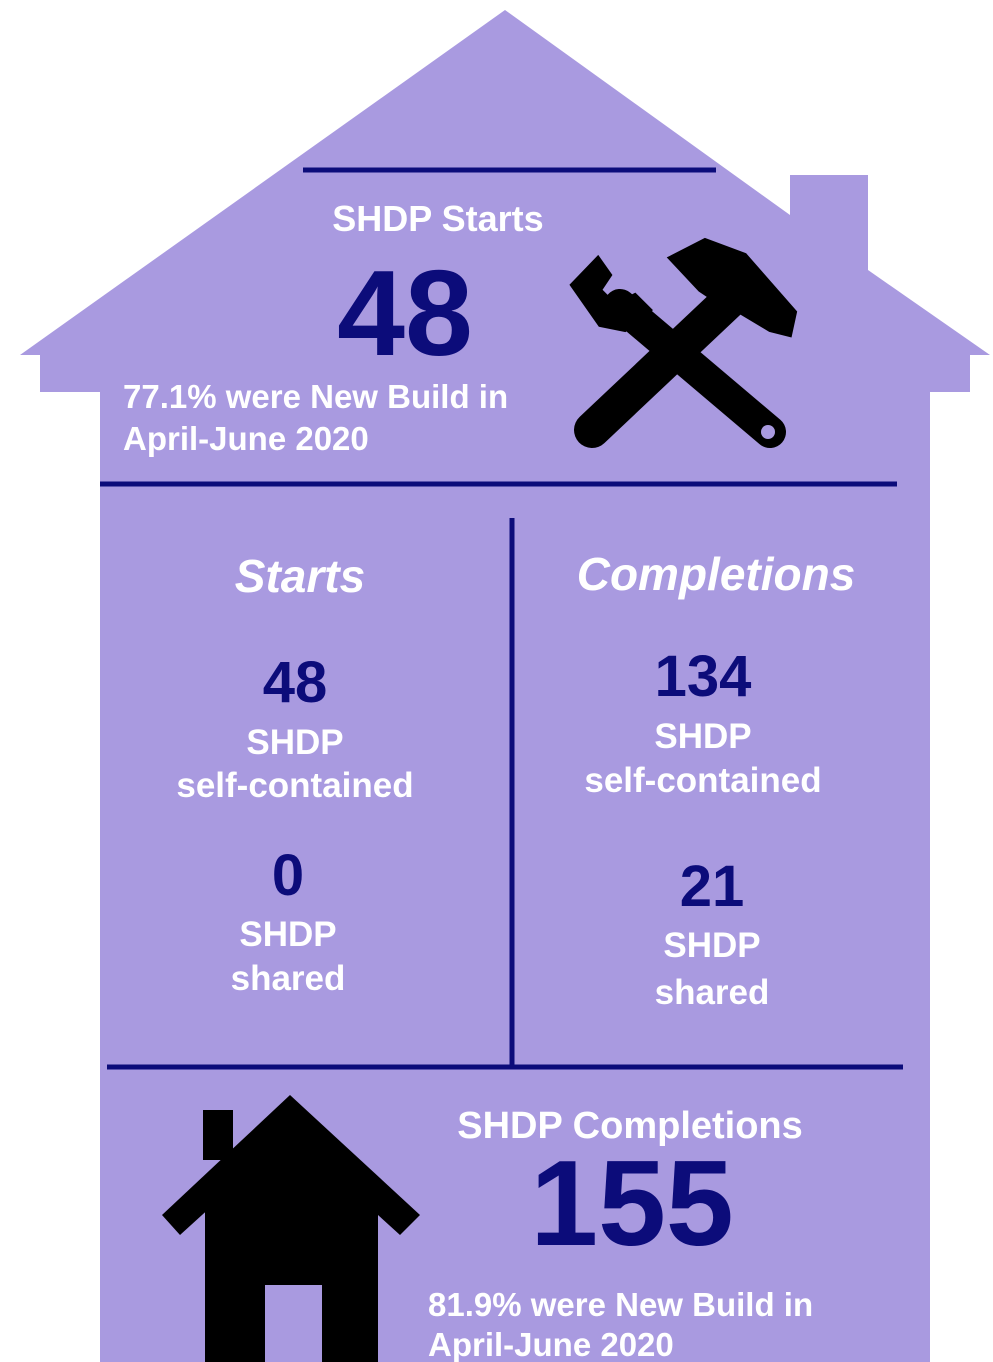 This screenshot has height=1362, width=993. What do you see at coordinates (288, 875) in the screenshot?
I see `stat-value: 0` at bounding box center [288, 875].